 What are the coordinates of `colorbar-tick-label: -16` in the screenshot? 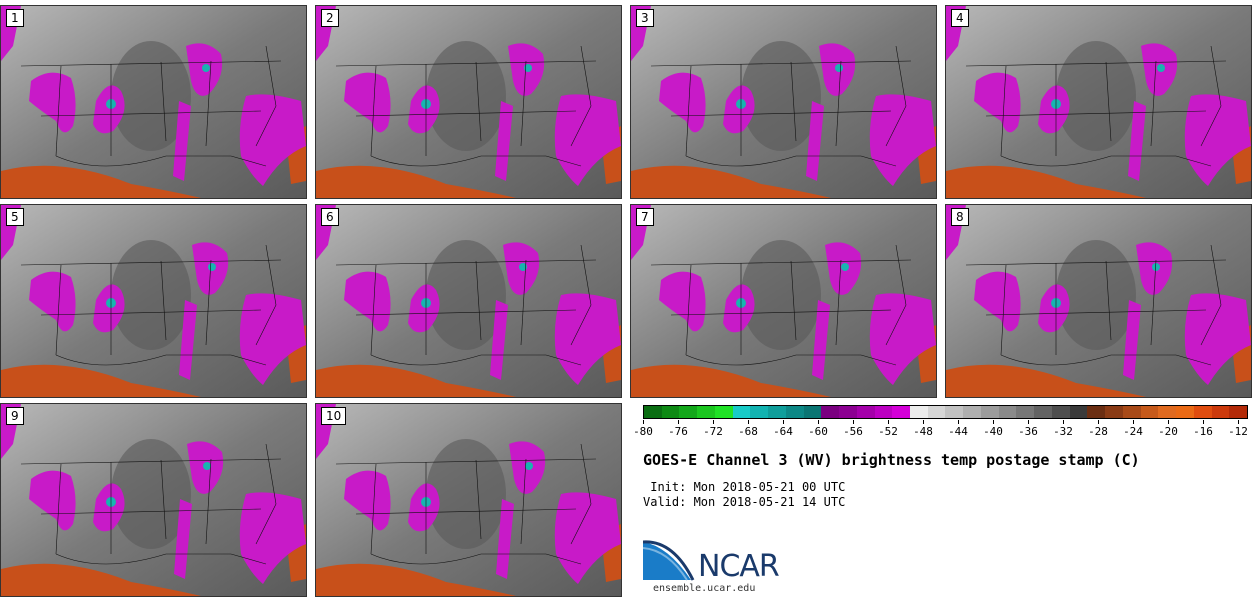 It's located at (1203, 431).